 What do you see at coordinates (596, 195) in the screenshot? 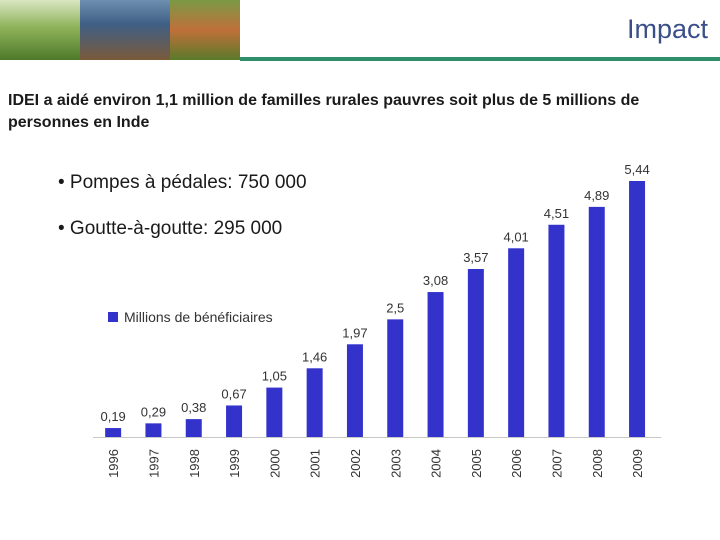
I see `data-label-2008: 4,89` at bounding box center [596, 195].